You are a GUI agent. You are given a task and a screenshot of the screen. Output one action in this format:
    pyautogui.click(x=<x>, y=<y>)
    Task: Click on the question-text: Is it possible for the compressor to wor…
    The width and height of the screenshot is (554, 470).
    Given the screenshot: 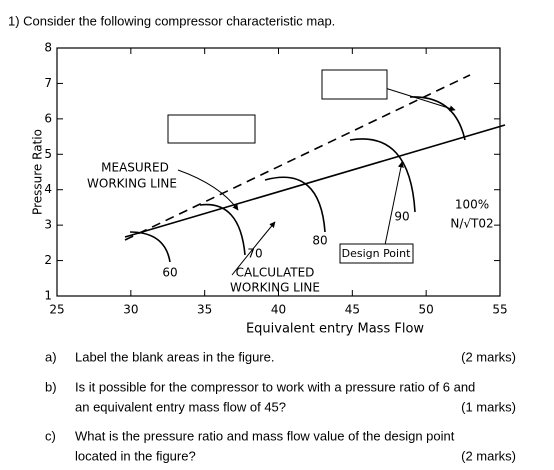 What is the action you would take?
    pyautogui.click(x=275, y=386)
    